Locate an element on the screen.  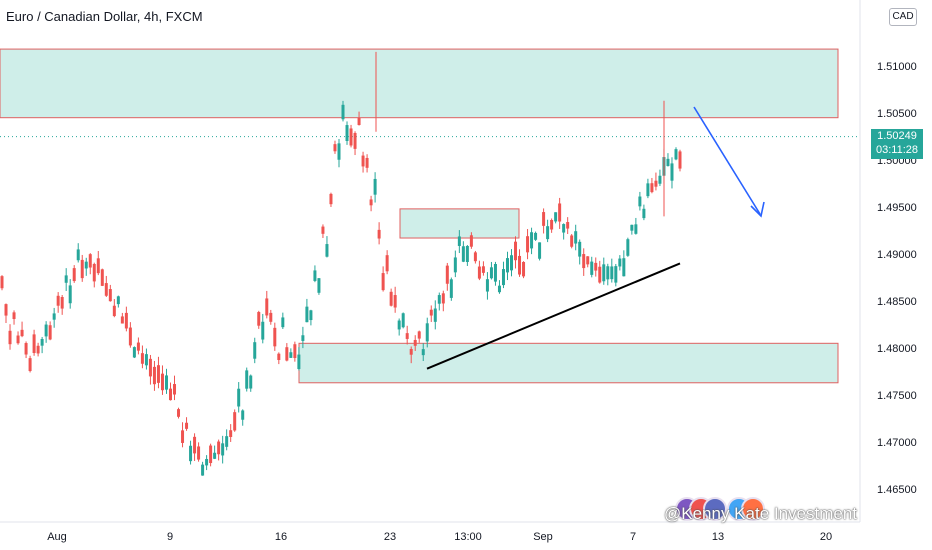
last-price-label: 1.50249 03:11:28 is located at coordinates (897, 144).